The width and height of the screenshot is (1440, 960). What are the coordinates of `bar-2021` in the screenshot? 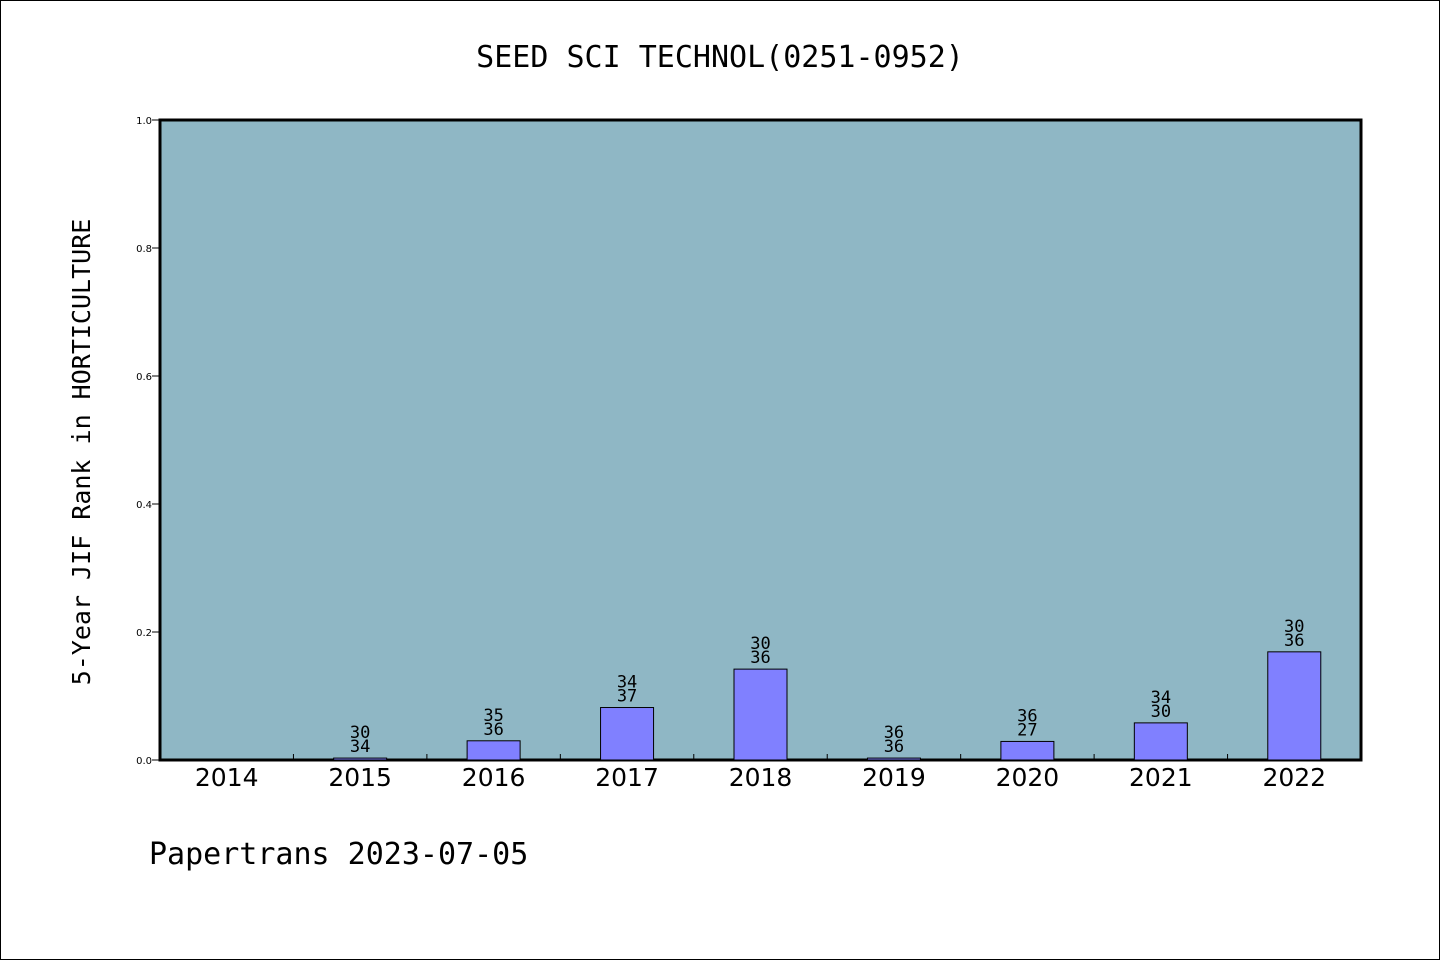 It's located at (1160, 741).